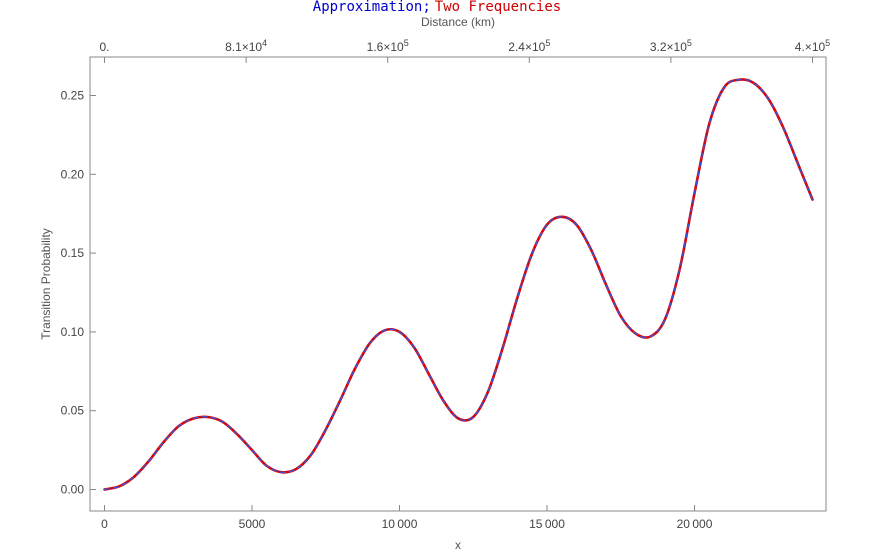  I want to click on top-tick-label: 2.4×10⁵, so click(529, 46).